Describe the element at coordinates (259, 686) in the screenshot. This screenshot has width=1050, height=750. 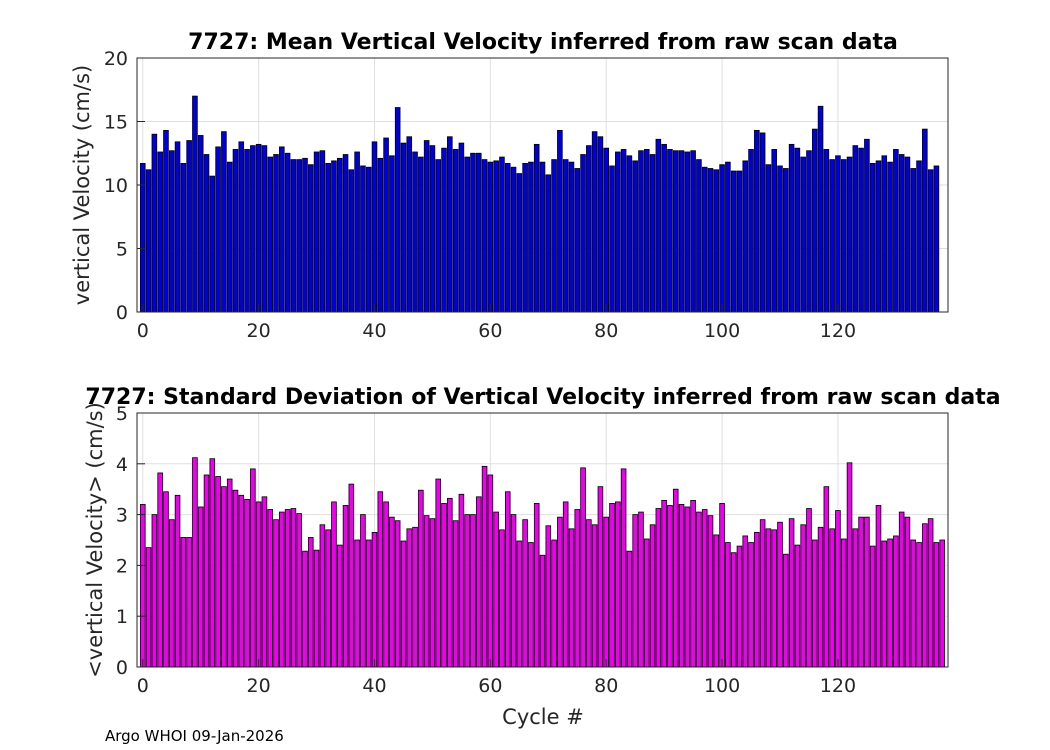
I see `x-tick-label: 20` at that location.